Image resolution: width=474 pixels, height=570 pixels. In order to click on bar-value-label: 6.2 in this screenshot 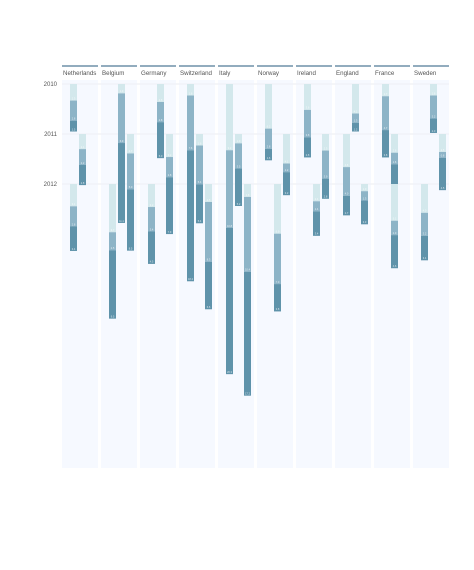, I will do `click(269, 126)`.